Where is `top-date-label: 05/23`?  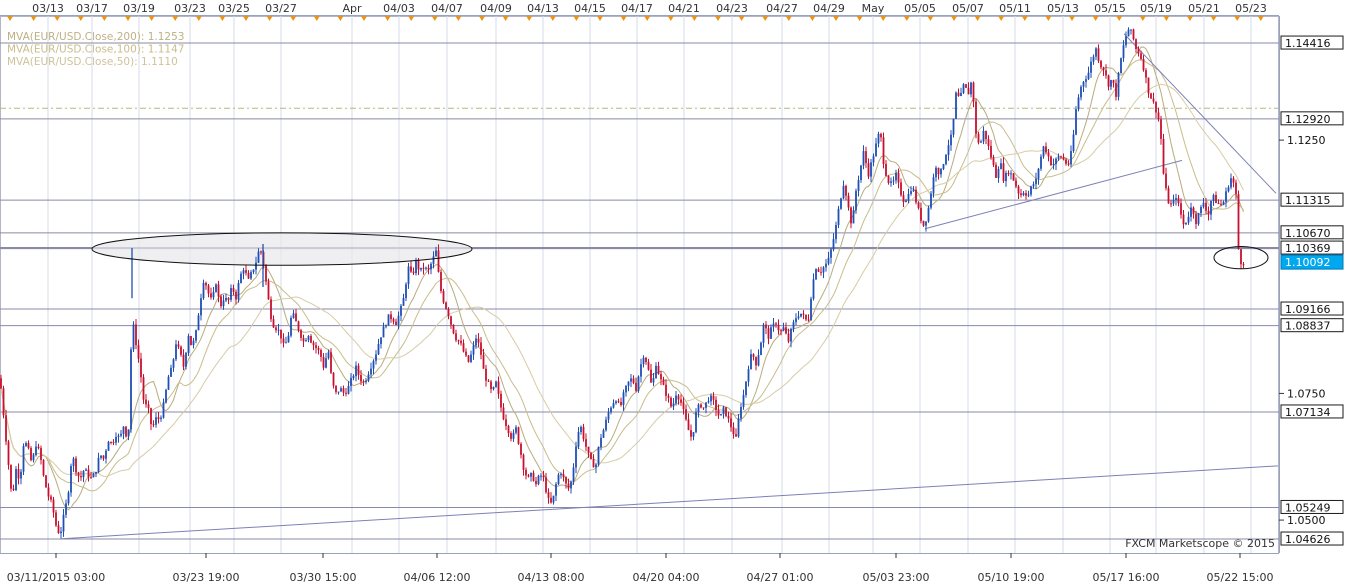 top-date-label: 05/23 is located at coordinates (1251, 8).